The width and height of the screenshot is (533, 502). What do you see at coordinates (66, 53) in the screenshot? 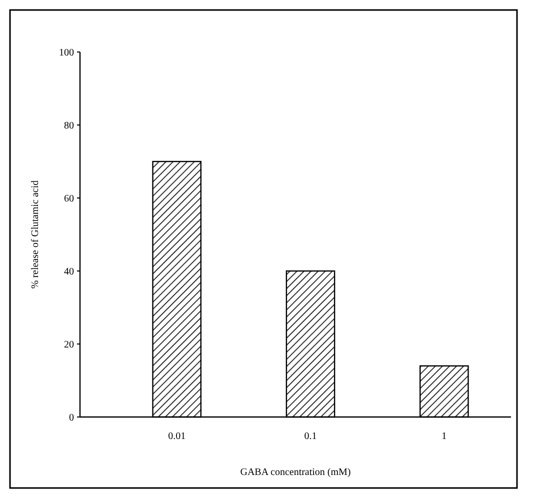
I see `y-tick-label: 100` at bounding box center [66, 53].